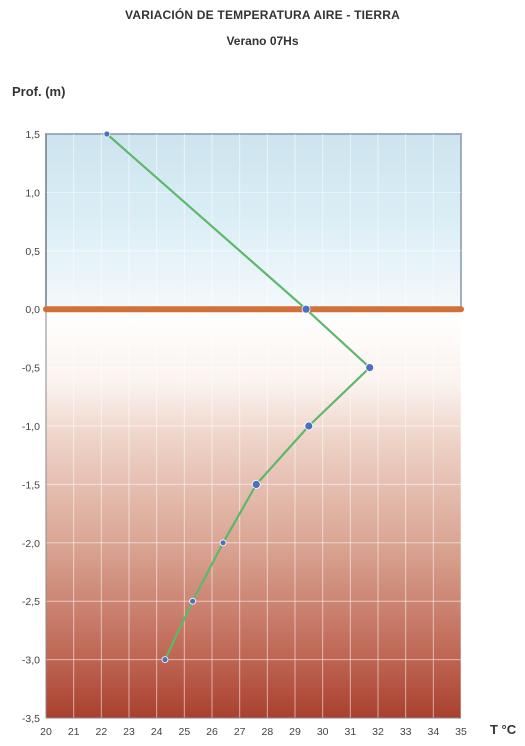 This screenshot has height=746, width=525. What do you see at coordinates (32, 252) in the screenshot?
I see `y-tick-label: 0,5` at bounding box center [32, 252].